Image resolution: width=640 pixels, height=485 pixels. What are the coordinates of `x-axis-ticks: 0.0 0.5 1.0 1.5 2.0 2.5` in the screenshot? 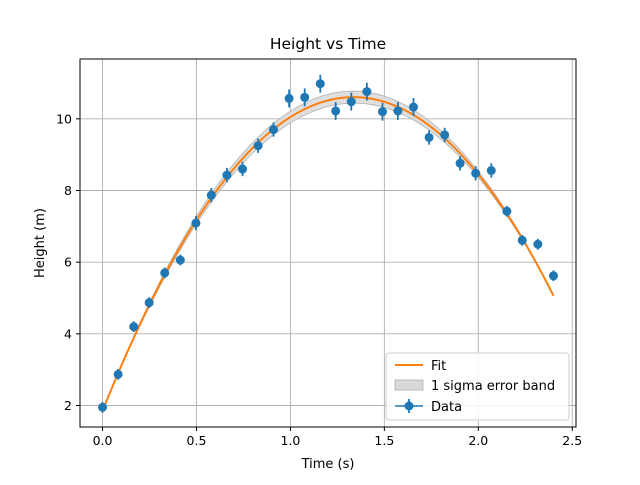 It's located at (337, 437).